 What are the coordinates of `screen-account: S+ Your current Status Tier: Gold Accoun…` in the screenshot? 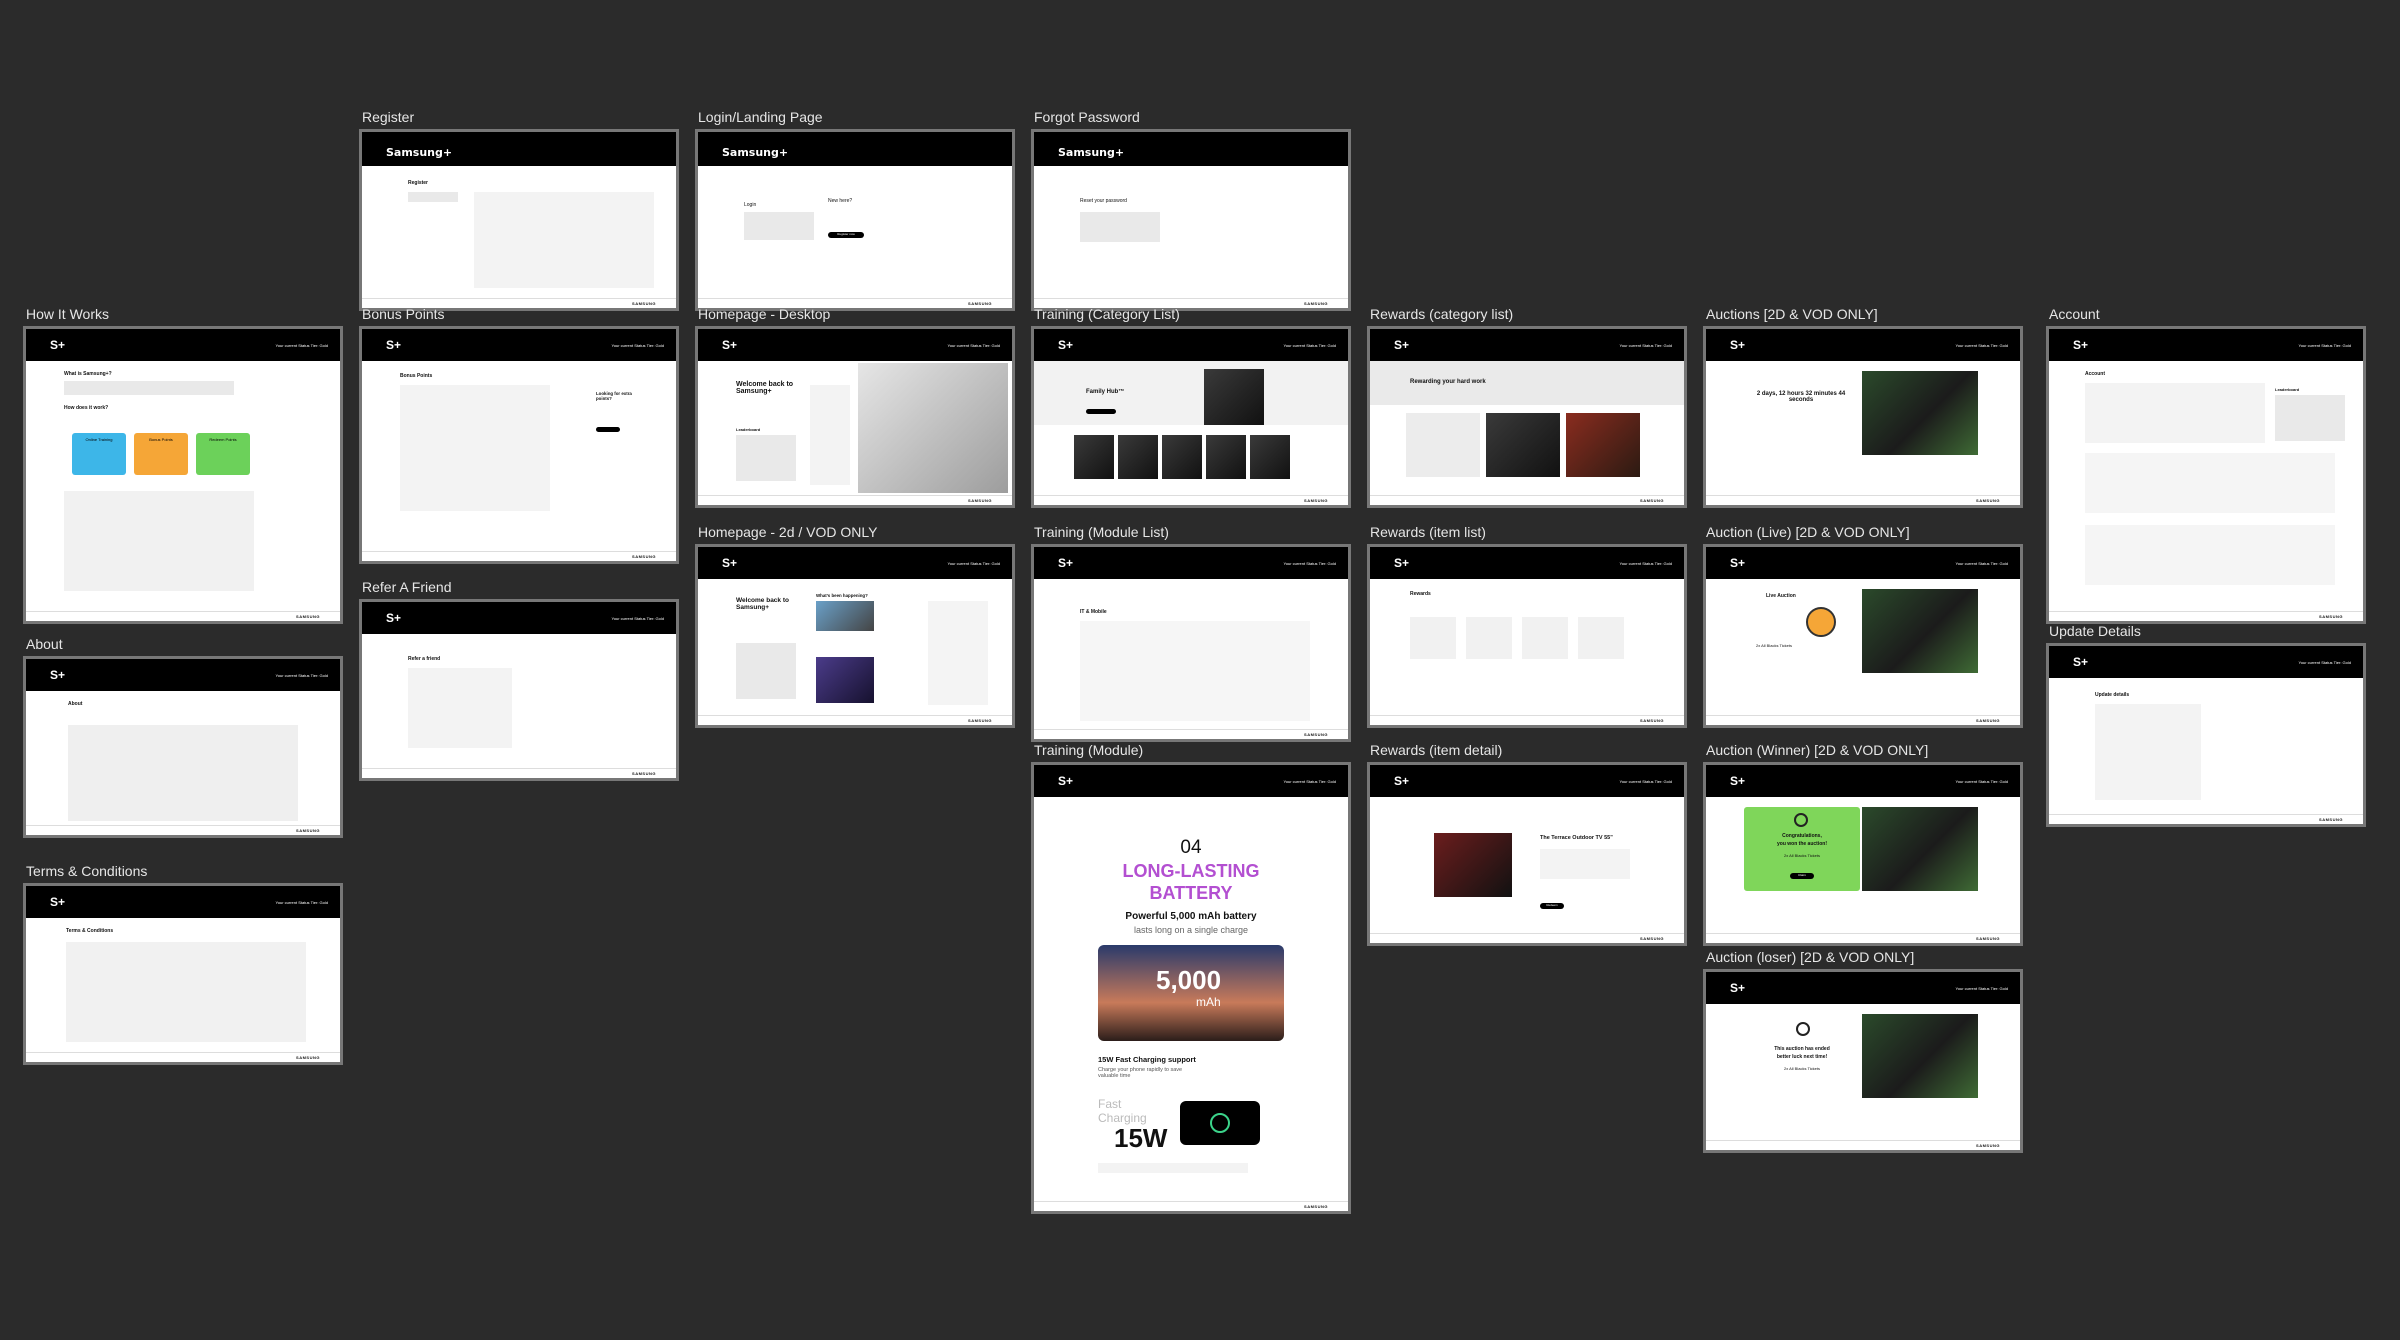 It's located at (2206, 475).